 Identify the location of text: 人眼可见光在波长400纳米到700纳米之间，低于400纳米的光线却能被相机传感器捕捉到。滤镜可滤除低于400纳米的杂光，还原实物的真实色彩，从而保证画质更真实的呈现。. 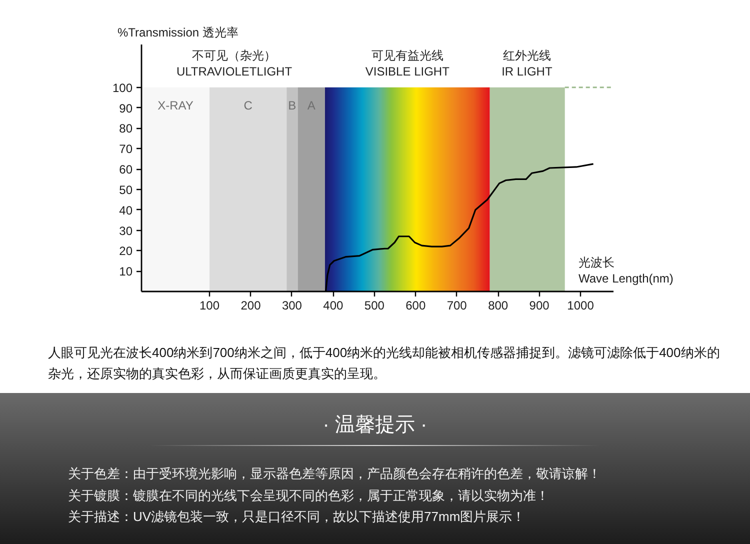
(384, 363).